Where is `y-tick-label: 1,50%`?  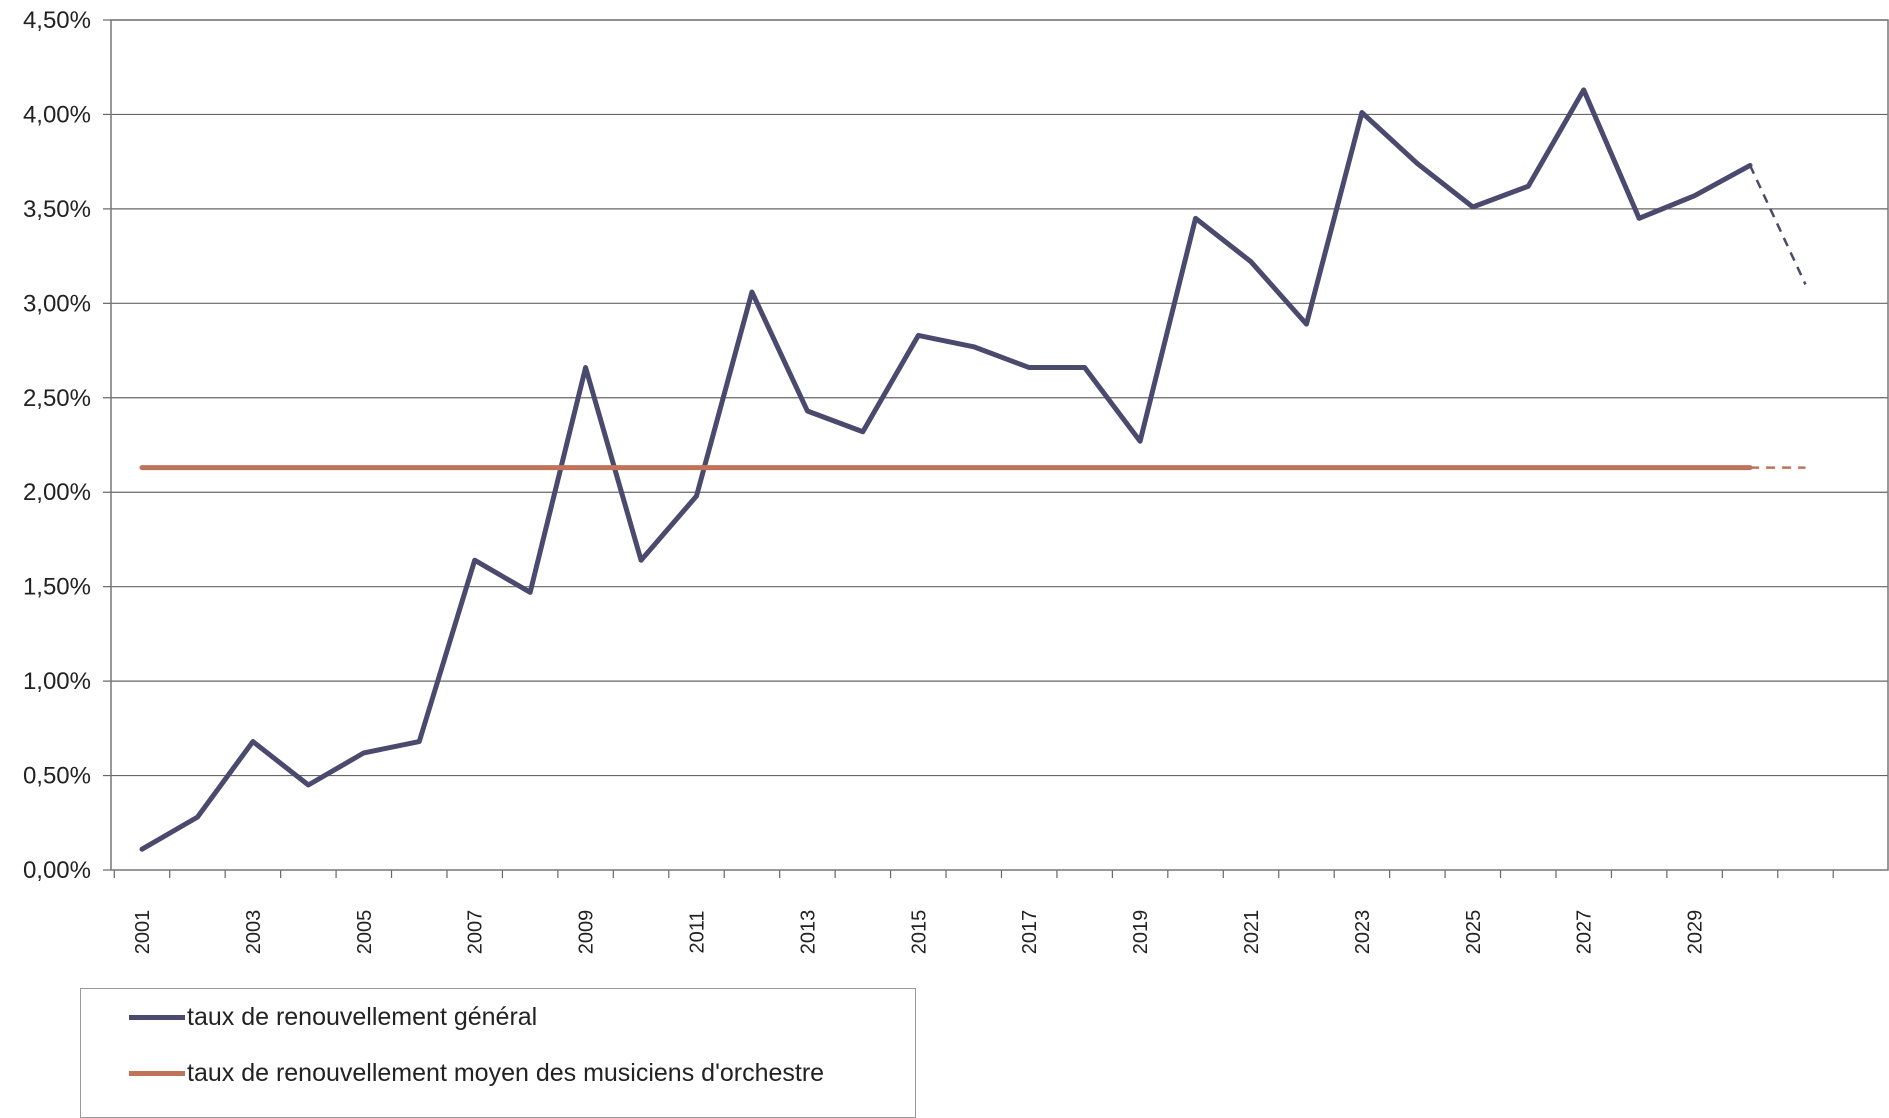
y-tick-label: 1,50% is located at coordinates (57, 587).